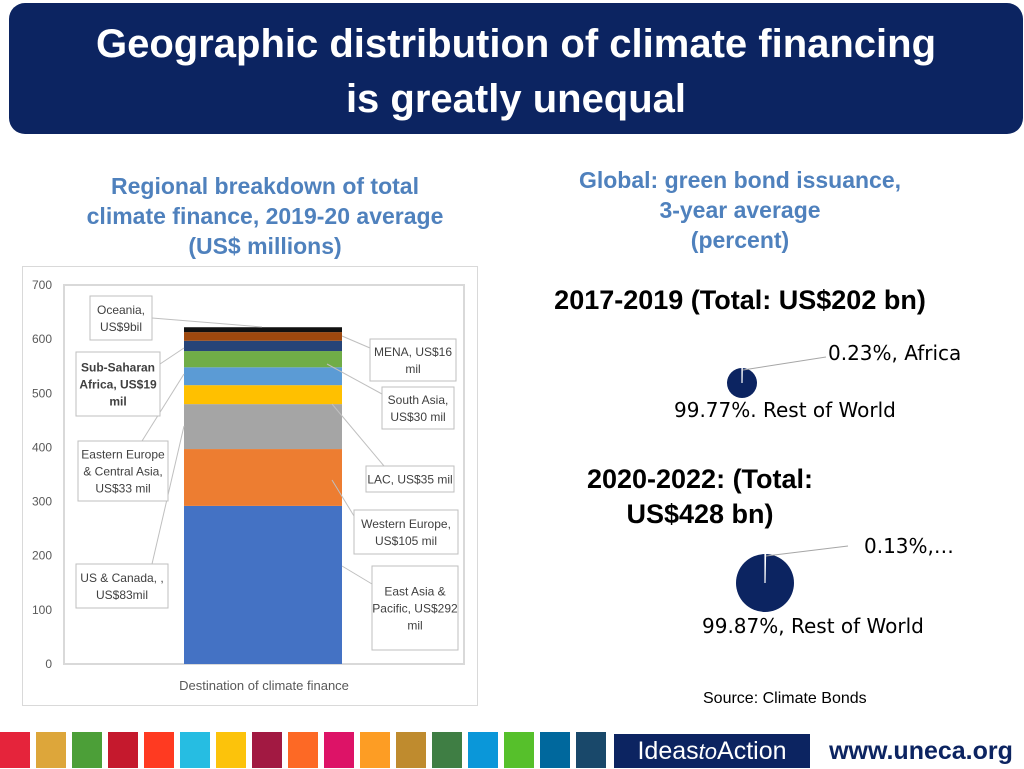 The height and width of the screenshot is (769, 1024). Describe the element at coordinates (172, 356) in the screenshot. I see `callout-leader-sub-saharan-africa` at that location.